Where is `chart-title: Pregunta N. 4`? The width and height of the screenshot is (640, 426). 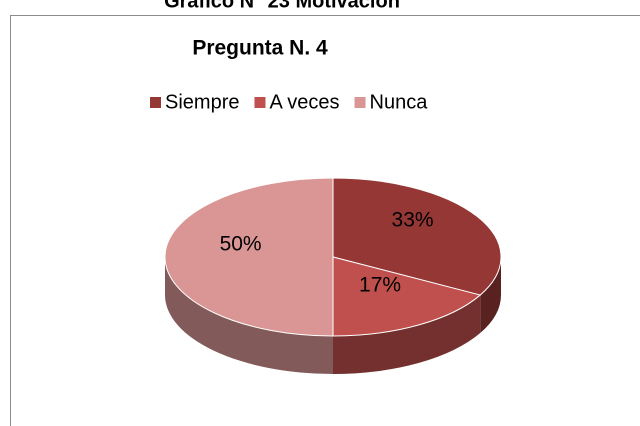
chart-title: Pregunta N. 4 is located at coordinates (260, 48).